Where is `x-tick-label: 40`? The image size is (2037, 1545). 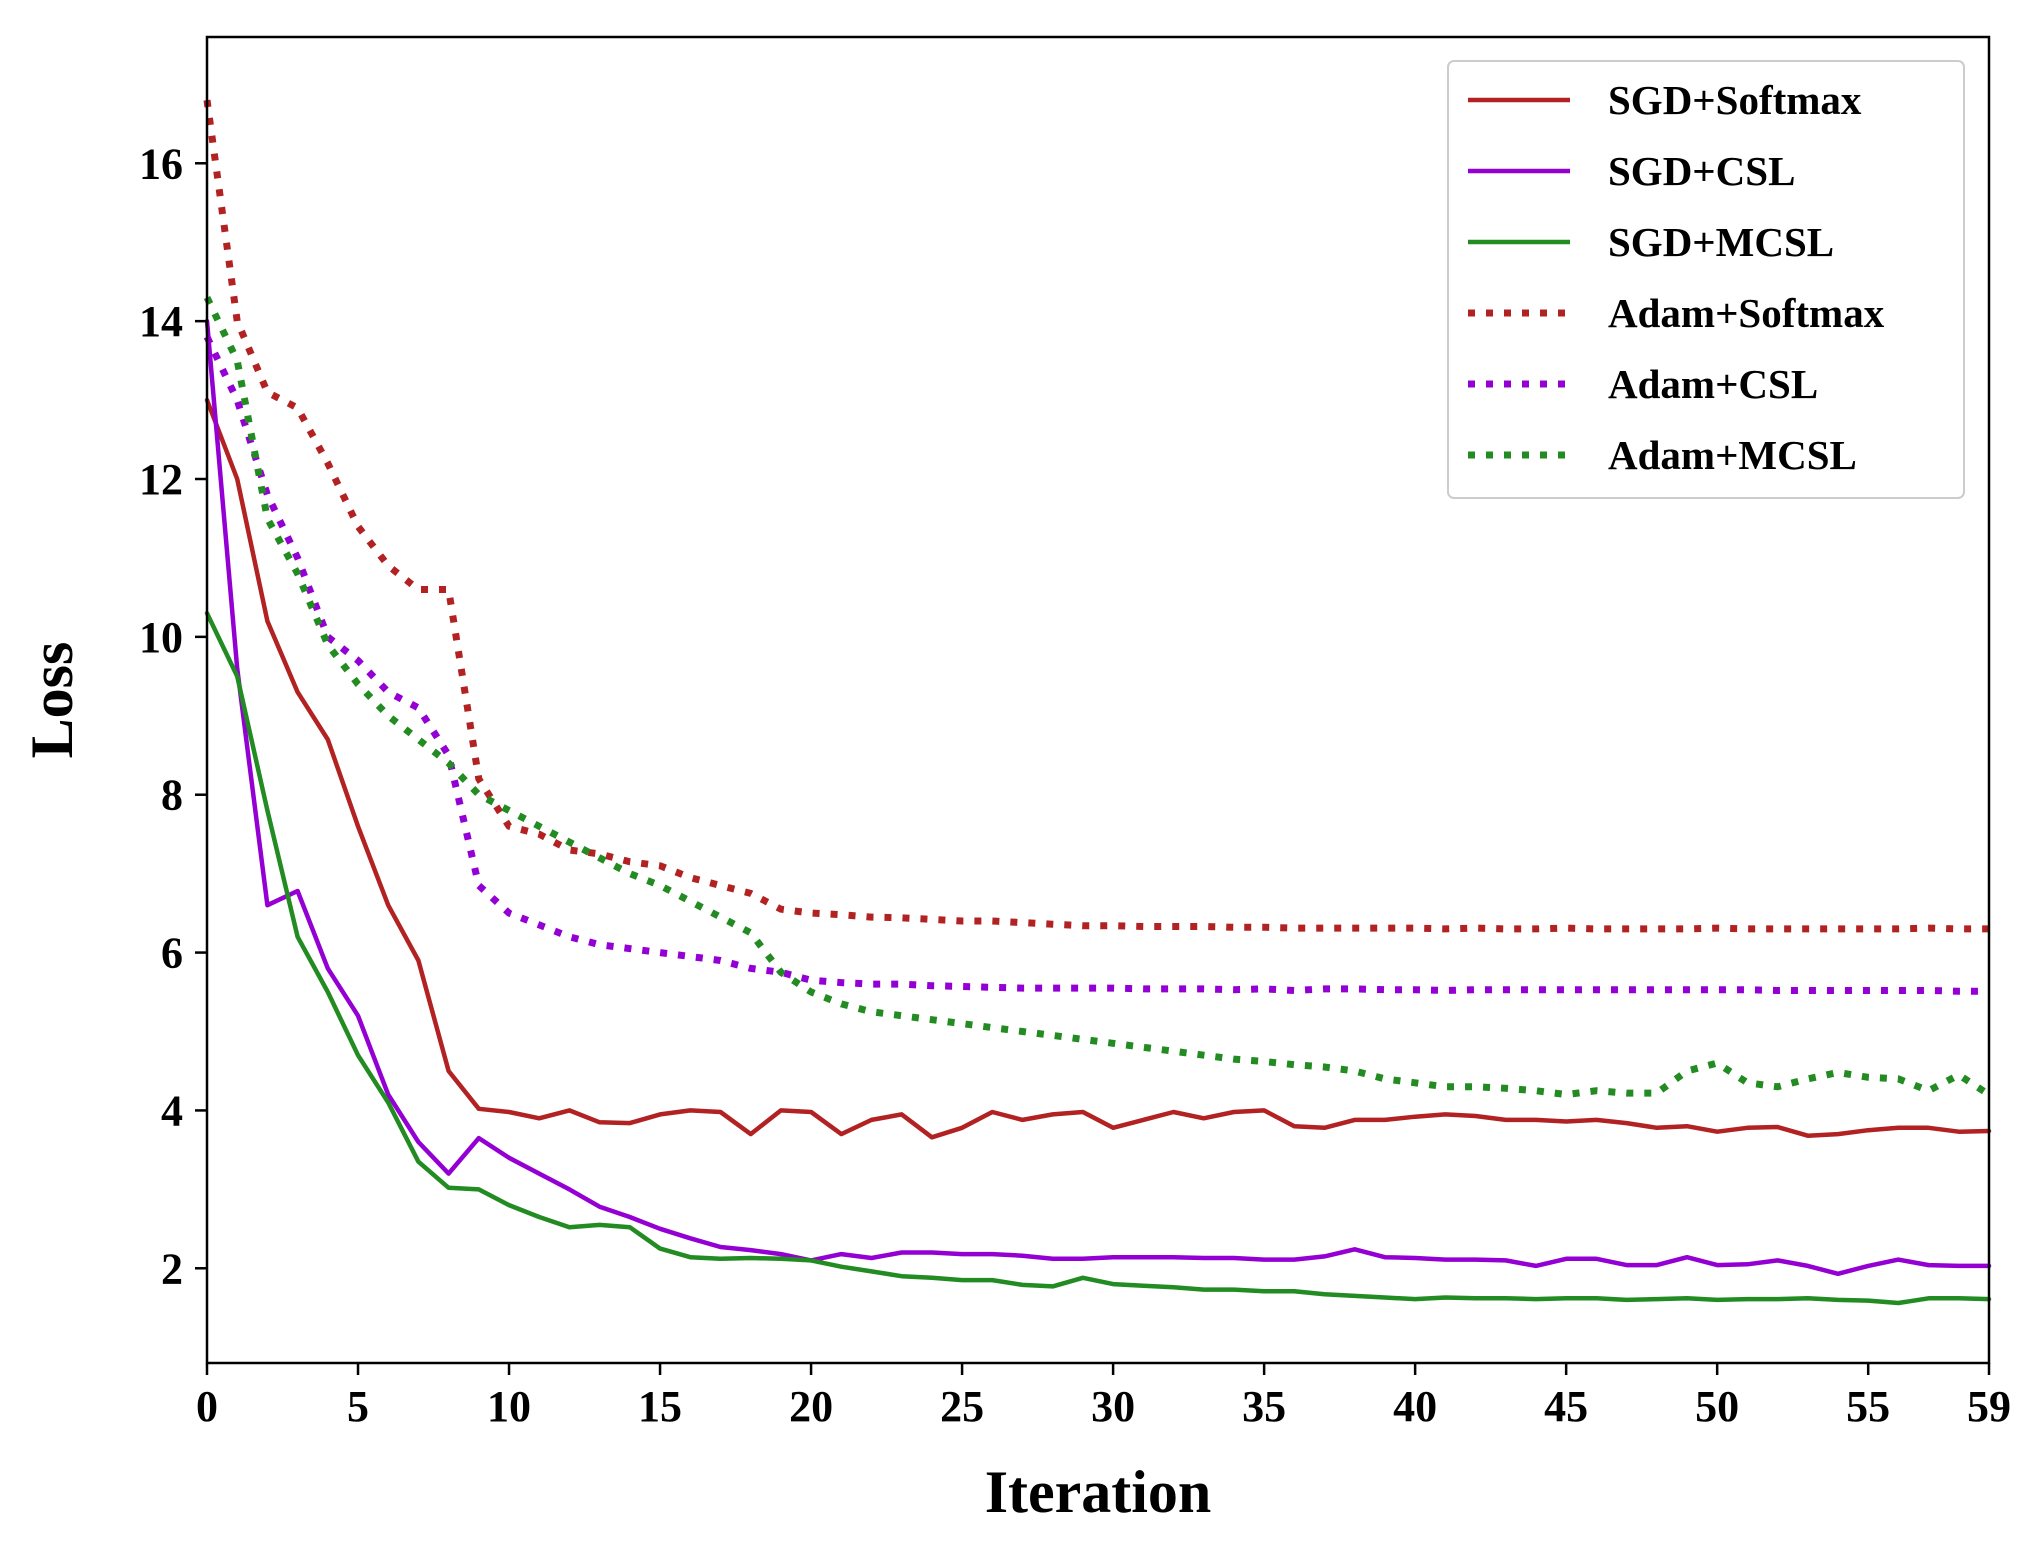 x-tick-label: 40 is located at coordinates (1415, 1406).